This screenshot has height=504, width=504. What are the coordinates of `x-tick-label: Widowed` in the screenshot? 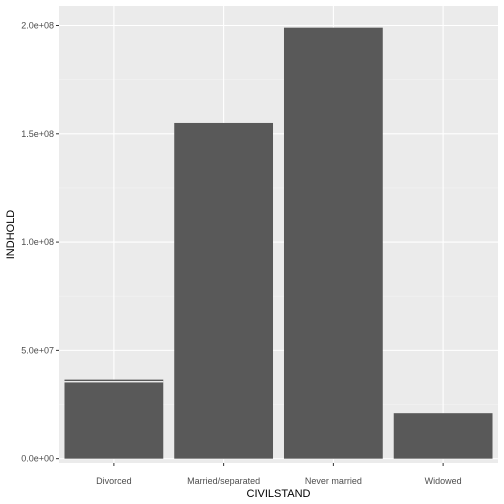 It's located at (443, 481).